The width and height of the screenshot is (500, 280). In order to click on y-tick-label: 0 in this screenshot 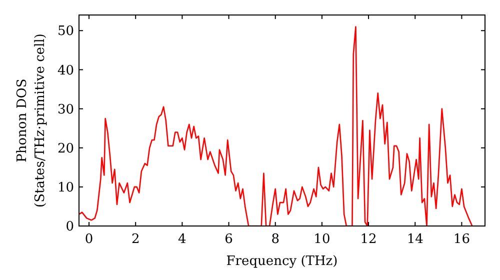, I will do `click(70, 227)`.